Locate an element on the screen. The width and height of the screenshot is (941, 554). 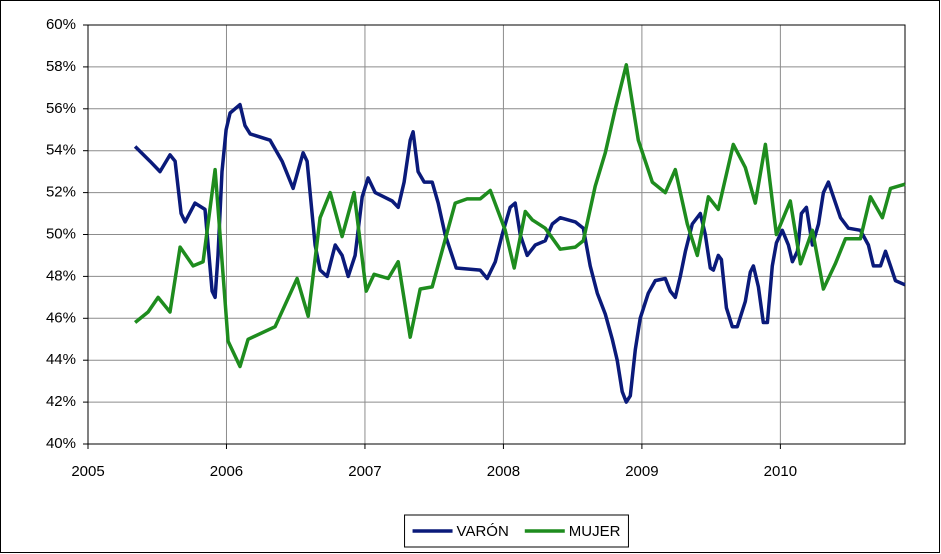
x-tick-label: 2008 is located at coordinates (503, 471).